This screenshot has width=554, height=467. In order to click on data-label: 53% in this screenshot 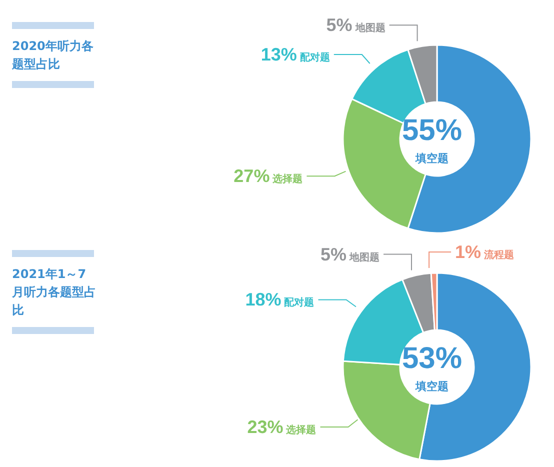, I will do `click(432, 358)`.